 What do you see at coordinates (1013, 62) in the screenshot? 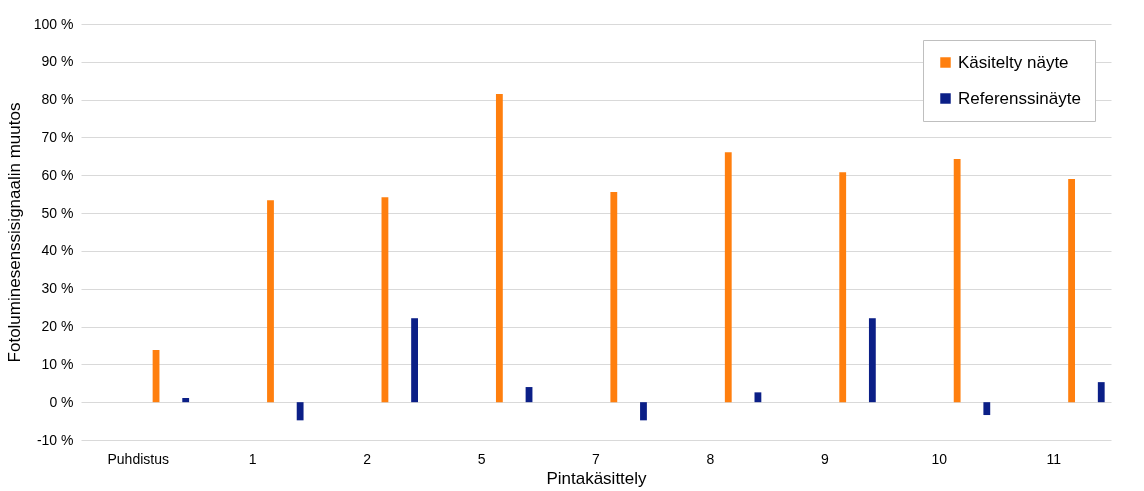
I see `legend-label: Käsitelty näyte` at bounding box center [1013, 62].